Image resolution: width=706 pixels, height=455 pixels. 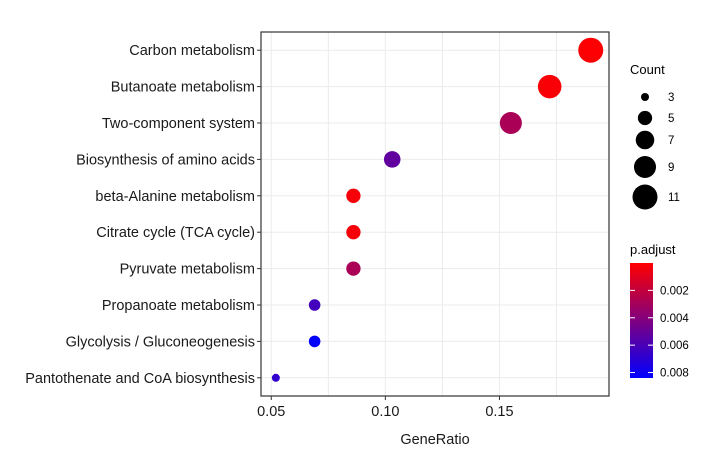 I want to click on y-tick-label: Biosynthesis of amino acids, so click(x=165, y=160).